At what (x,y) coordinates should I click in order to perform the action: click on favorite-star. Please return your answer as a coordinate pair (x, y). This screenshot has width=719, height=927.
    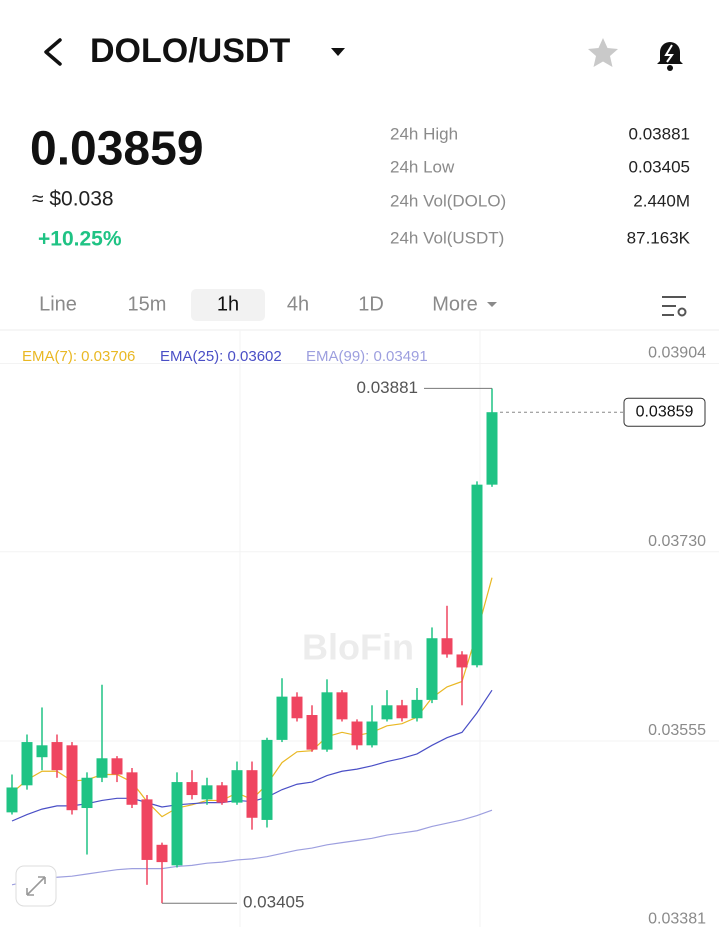
    Looking at the image, I should click on (603, 52).